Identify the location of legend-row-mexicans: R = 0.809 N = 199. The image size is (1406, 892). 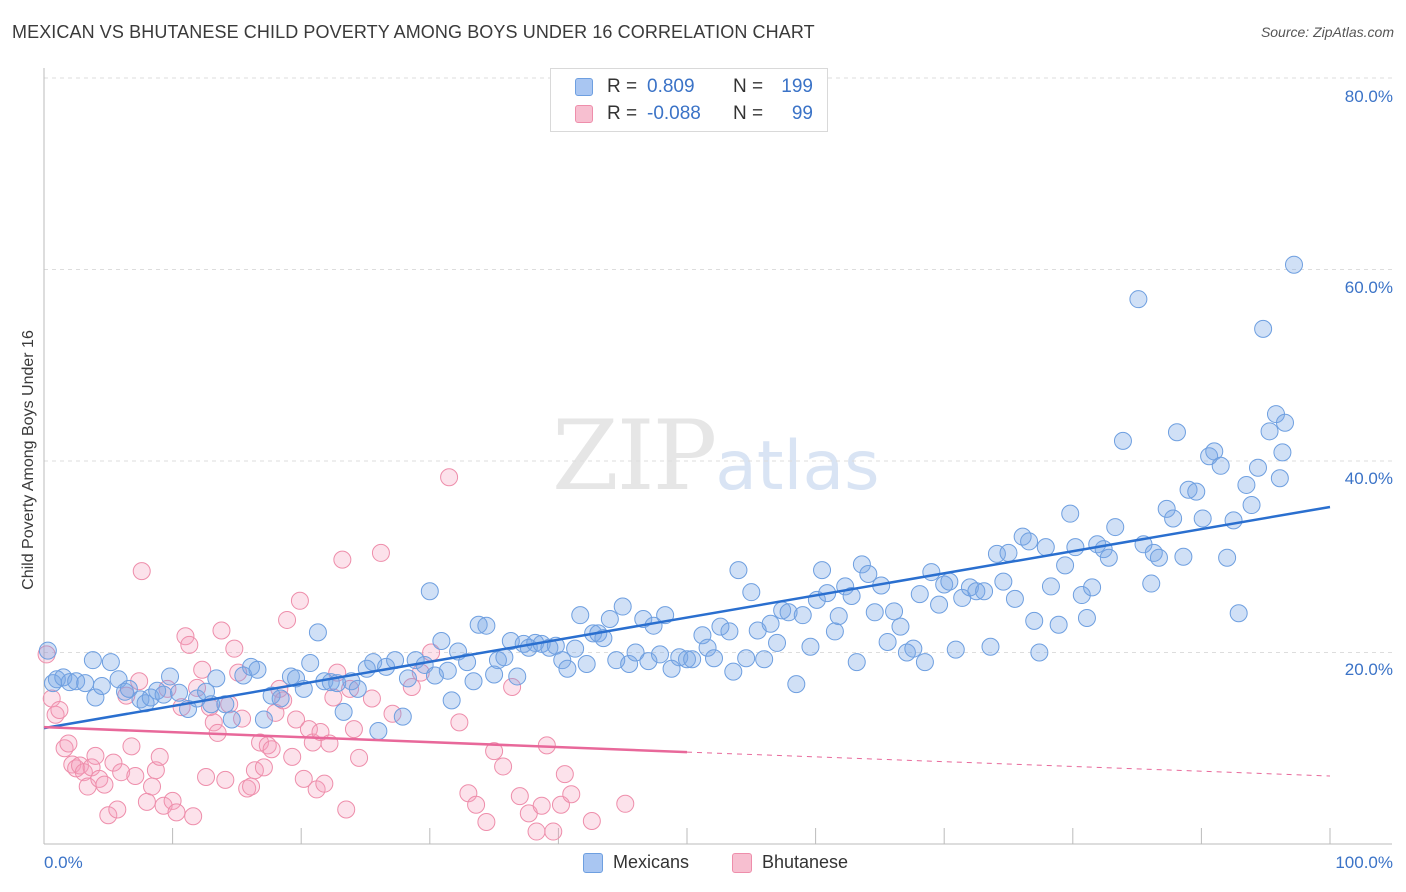
(694, 87).